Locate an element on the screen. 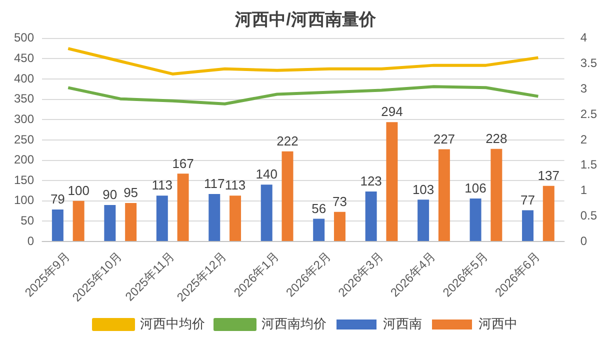  y-tick-label: 150 is located at coordinates (24, 179).